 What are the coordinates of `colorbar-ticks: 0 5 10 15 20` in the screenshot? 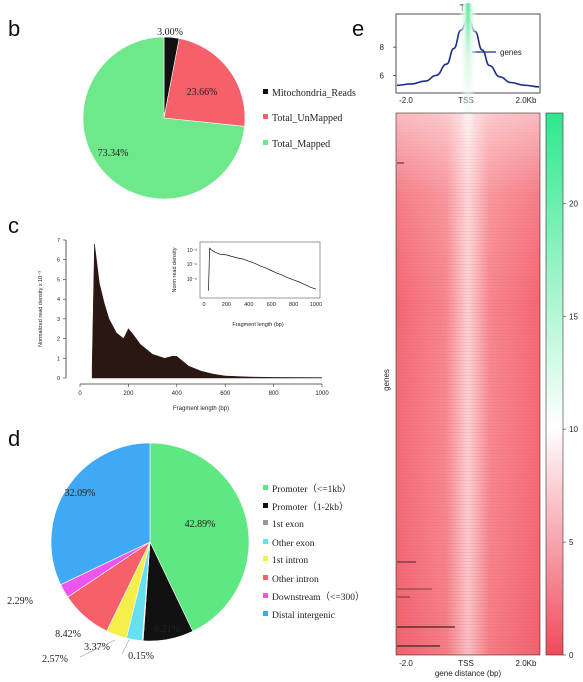 It's located at (570, 429).